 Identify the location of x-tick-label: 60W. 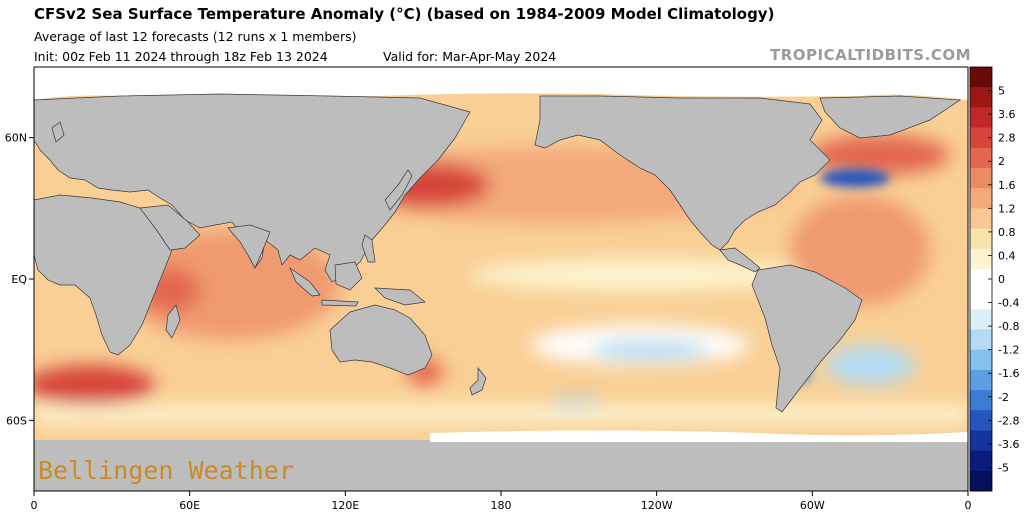
(812, 505).